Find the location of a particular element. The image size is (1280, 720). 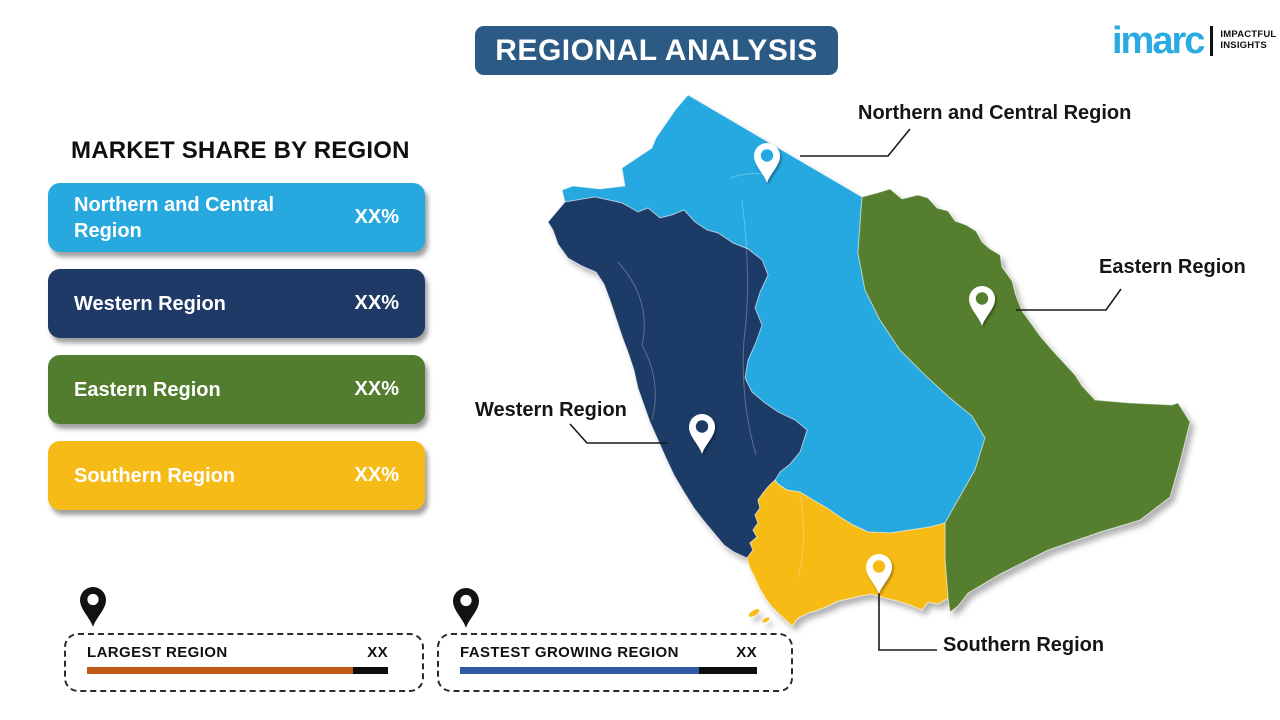

map-pin-southern-icon is located at coordinates (879, 574).